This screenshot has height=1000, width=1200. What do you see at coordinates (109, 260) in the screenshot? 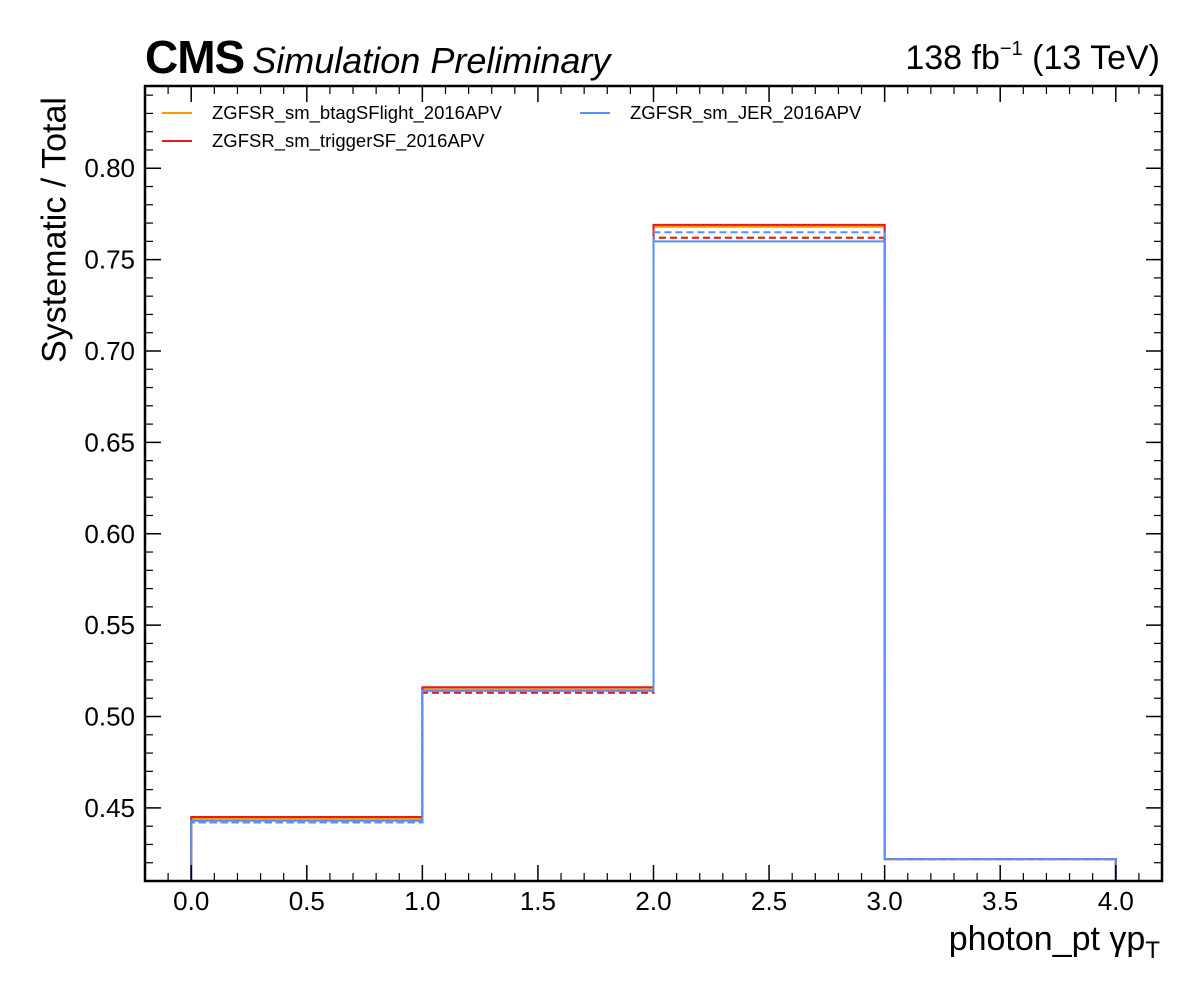
I see `y-tick-label: 0.75` at bounding box center [109, 260].